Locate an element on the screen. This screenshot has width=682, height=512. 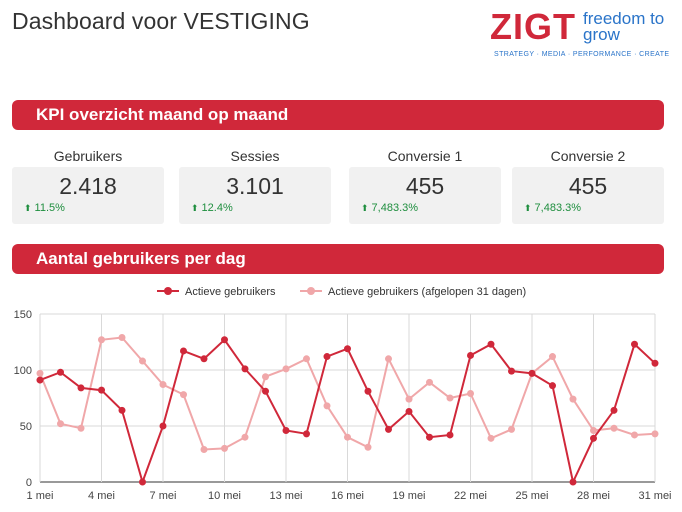
y-axis: 0 50 100 150 is located at coordinates (23, 399).